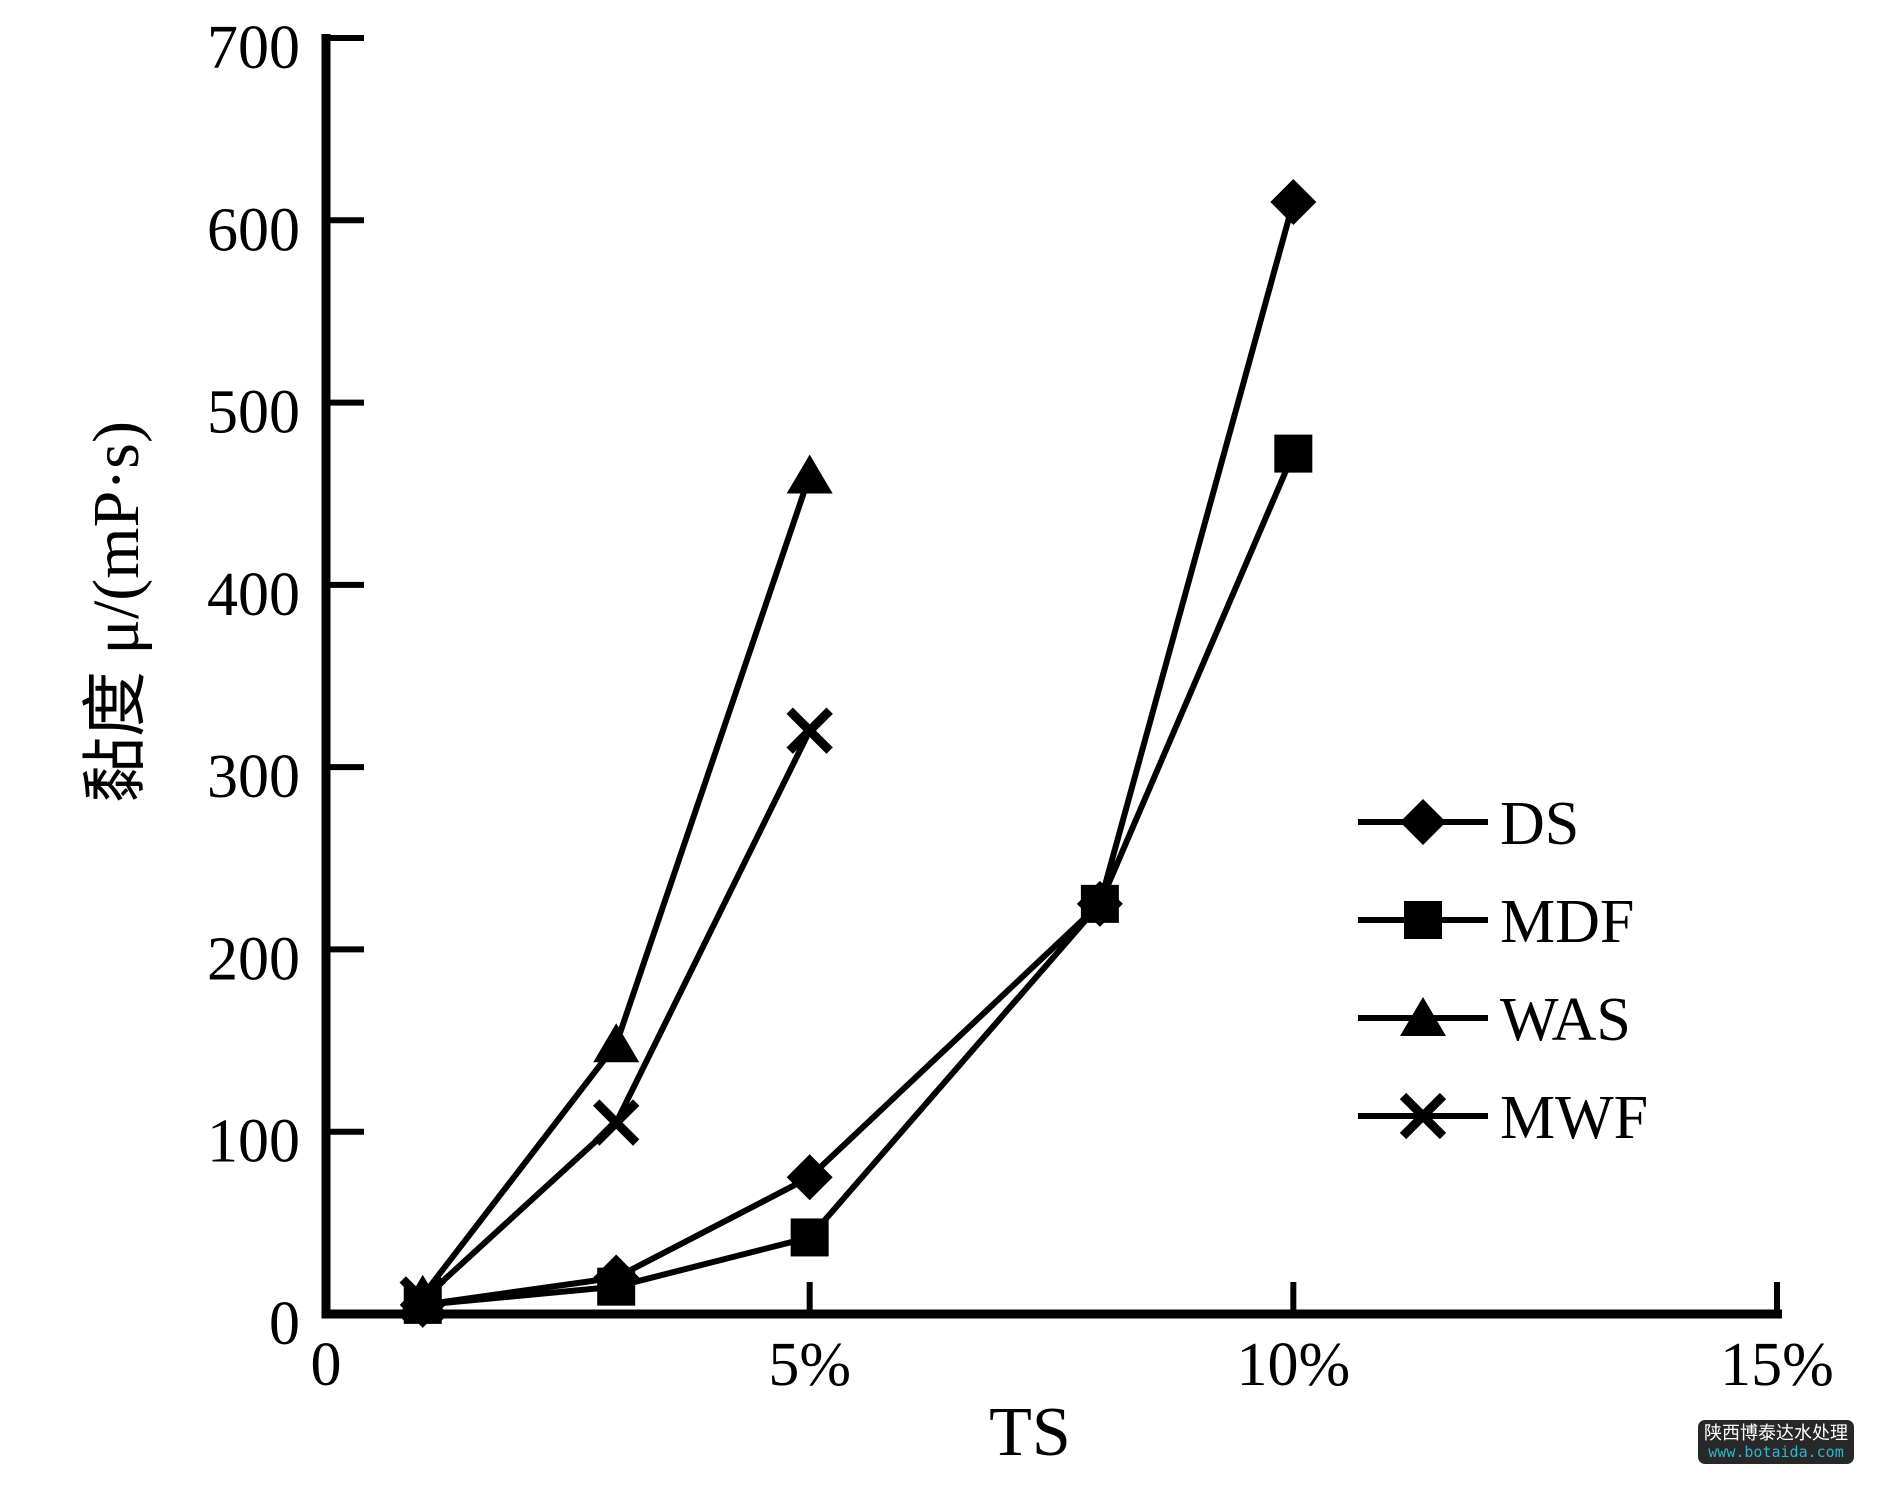 The width and height of the screenshot is (1890, 1488). What do you see at coordinates (284, 1324) in the screenshot?
I see `y-tick-label-0: 0` at bounding box center [284, 1324].